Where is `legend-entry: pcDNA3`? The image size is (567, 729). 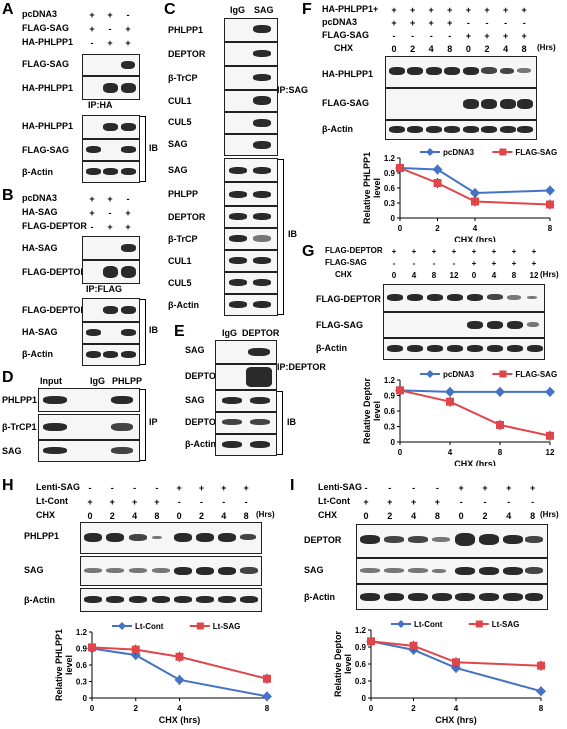 legend-entry: pcDNA3 is located at coordinates (459, 152).